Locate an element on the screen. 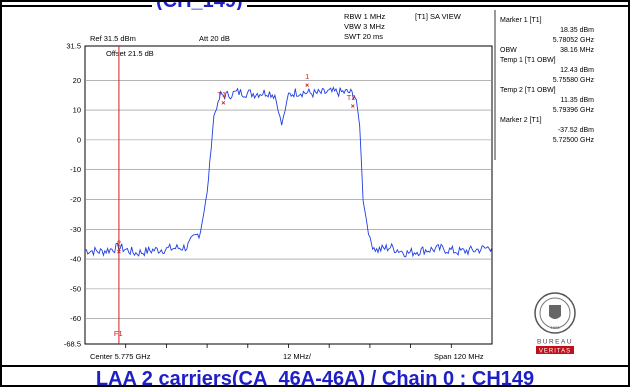  offset-label: Offset 21.5 dB is located at coordinates (130, 53).